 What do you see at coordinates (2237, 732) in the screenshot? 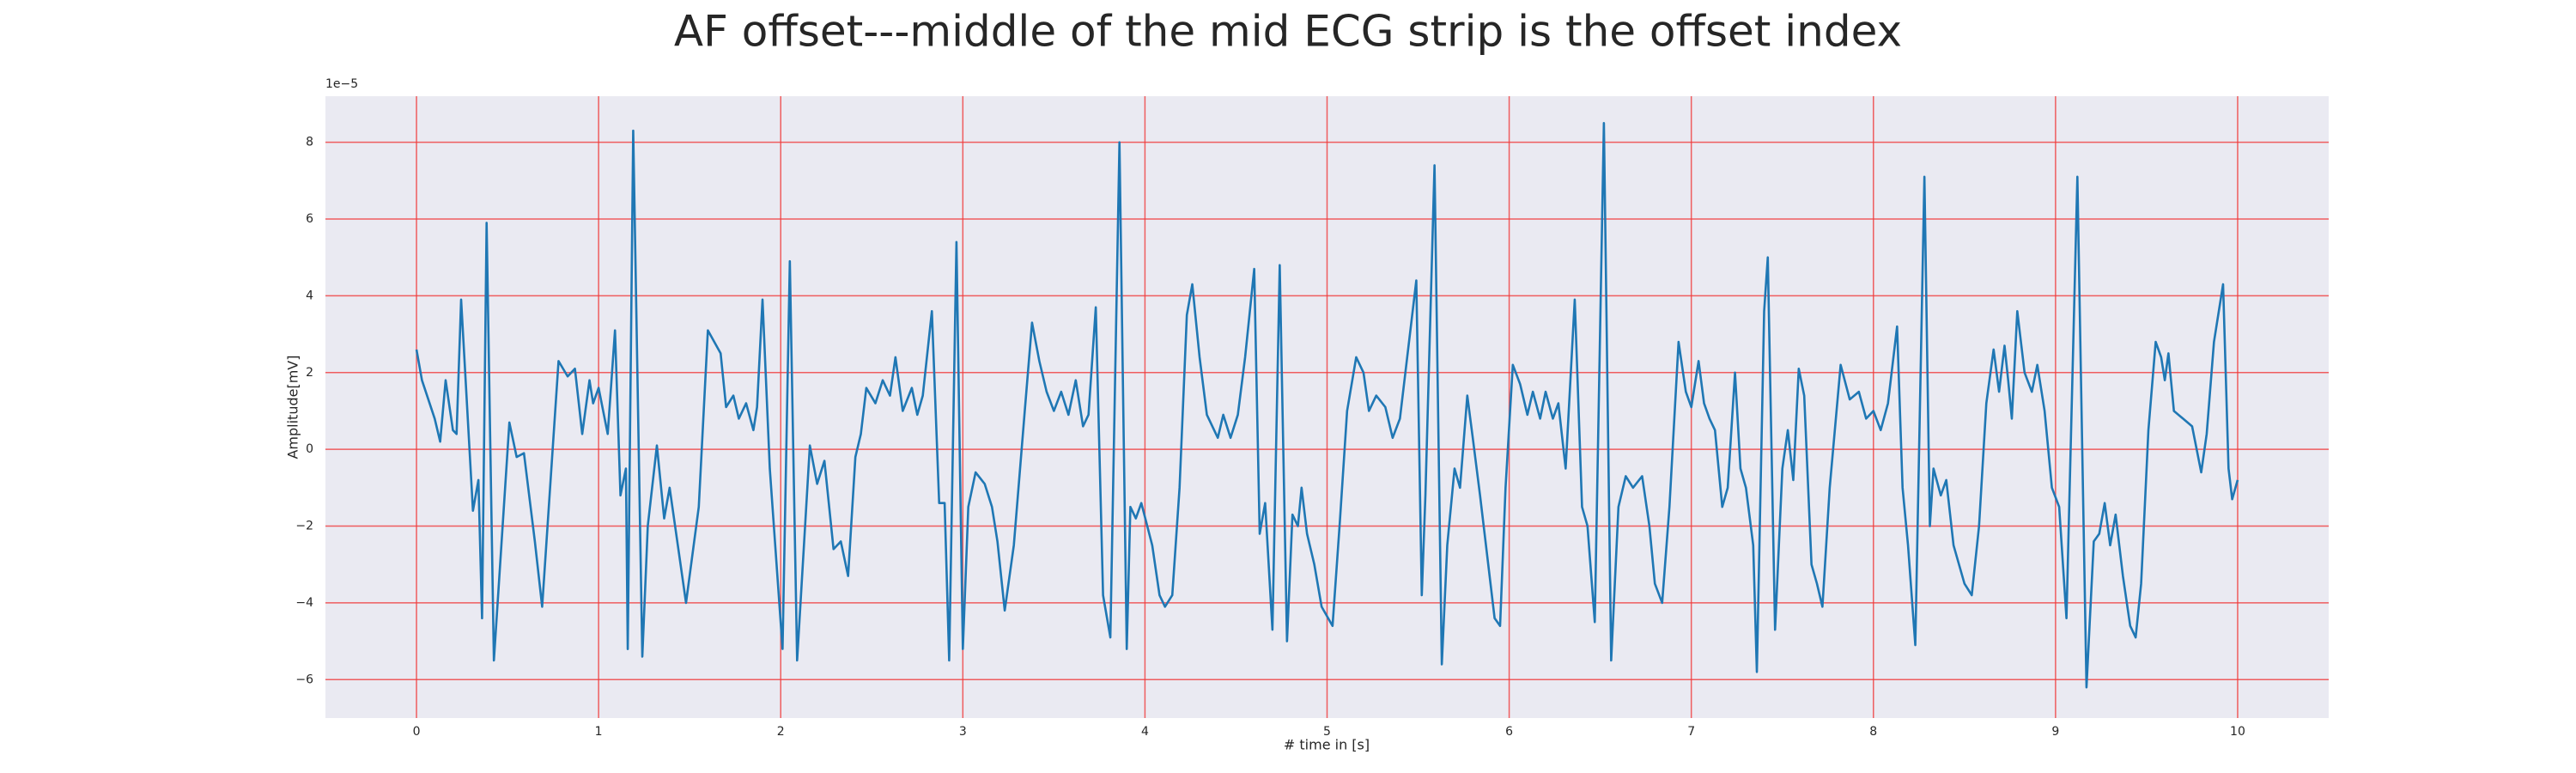
I see `x-tick-label: 10` at bounding box center [2237, 732].